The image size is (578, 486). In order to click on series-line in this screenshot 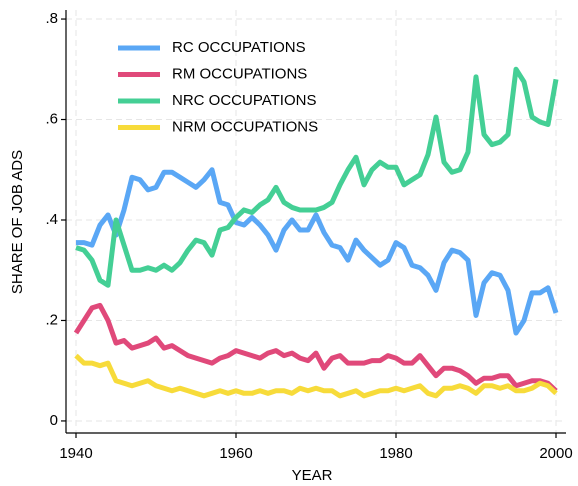, I will do `click(316, 376)`.